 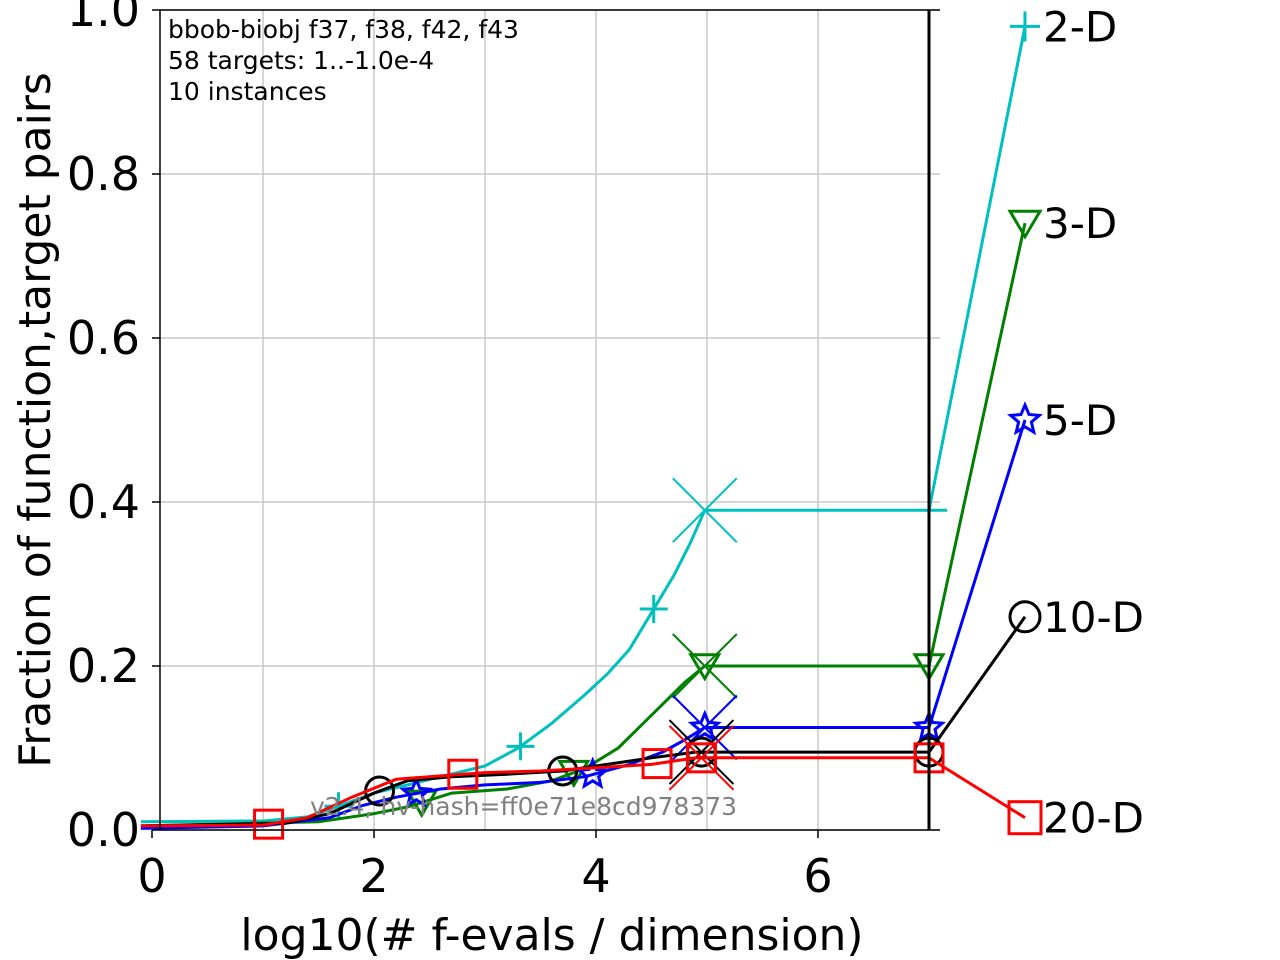 I want to click on dimension-label: 3-D, so click(x=1080, y=223).